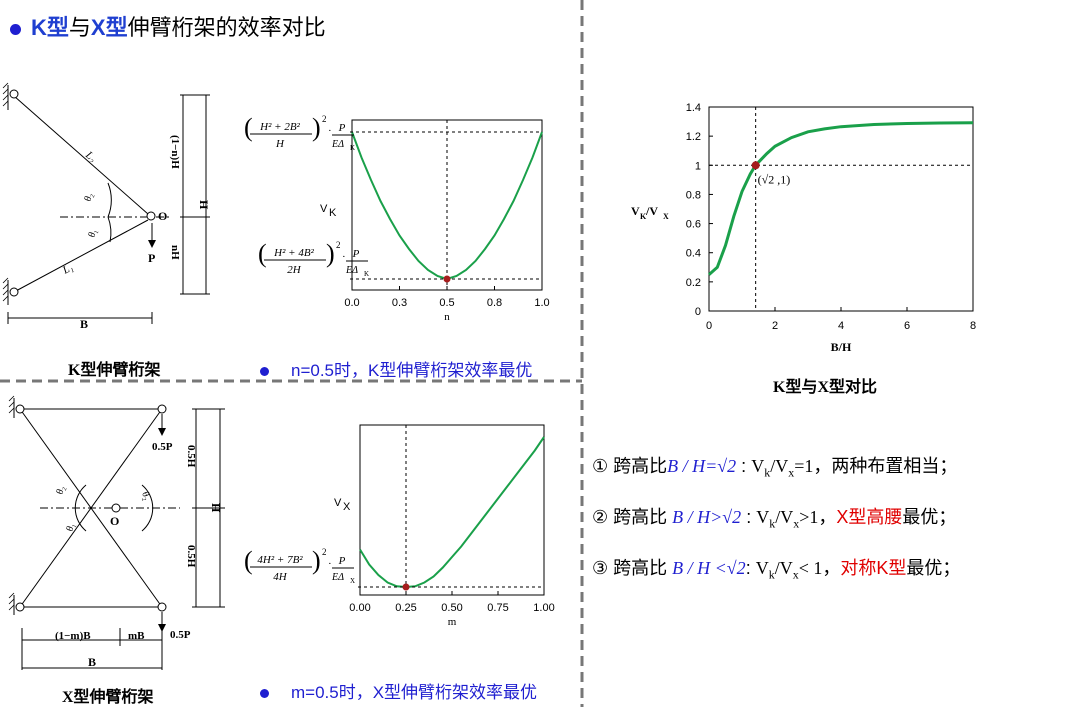 Image resolution: width=1066 pixels, height=707 pixels. What do you see at coordinates (347, 507) in the screenshot?
I see `y-axis-label-sub: X` at bounding box center [347, 507].